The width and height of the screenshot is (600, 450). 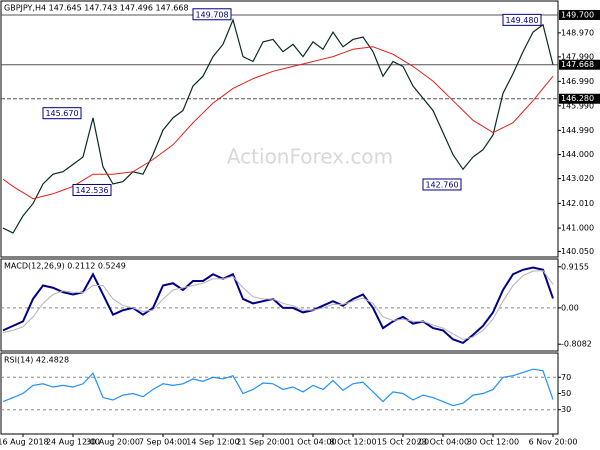 What do you see at coordinates (577, 178) in the screenshot?
I see `y-tick-label: 143.020` at bounding box center [577, 178].